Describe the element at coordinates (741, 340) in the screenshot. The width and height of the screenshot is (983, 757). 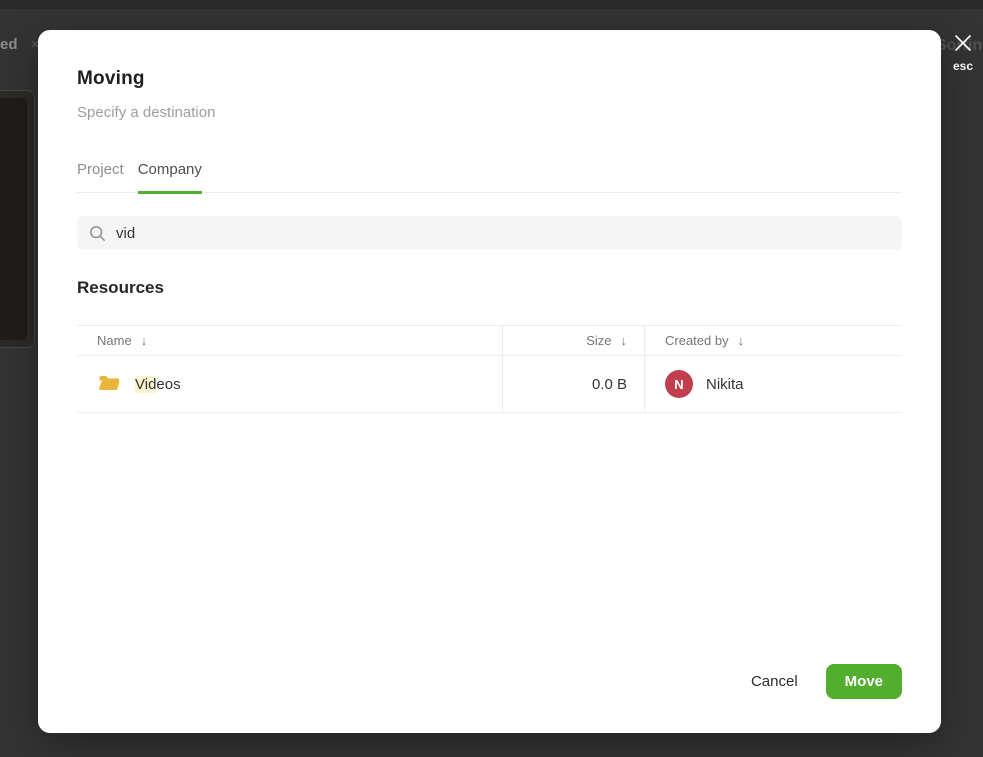
I see `sort-icon-created-by: ↓` at that location.